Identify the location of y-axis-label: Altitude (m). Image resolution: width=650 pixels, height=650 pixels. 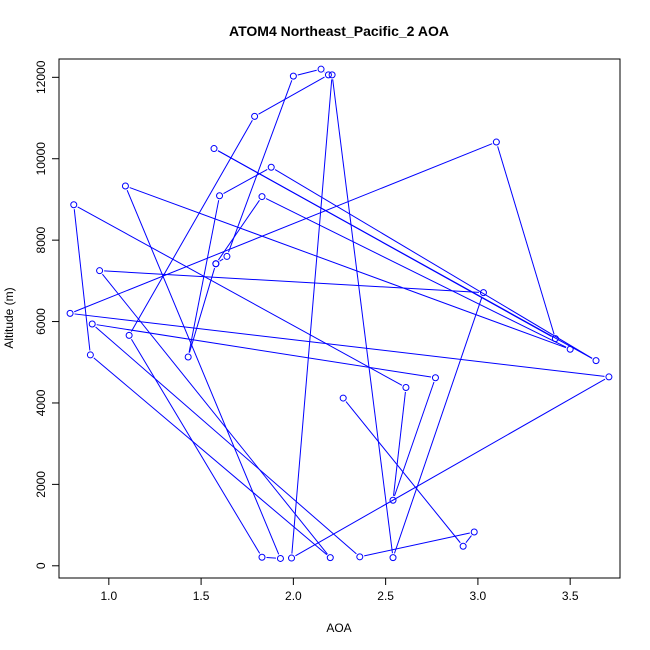
(9, 317).